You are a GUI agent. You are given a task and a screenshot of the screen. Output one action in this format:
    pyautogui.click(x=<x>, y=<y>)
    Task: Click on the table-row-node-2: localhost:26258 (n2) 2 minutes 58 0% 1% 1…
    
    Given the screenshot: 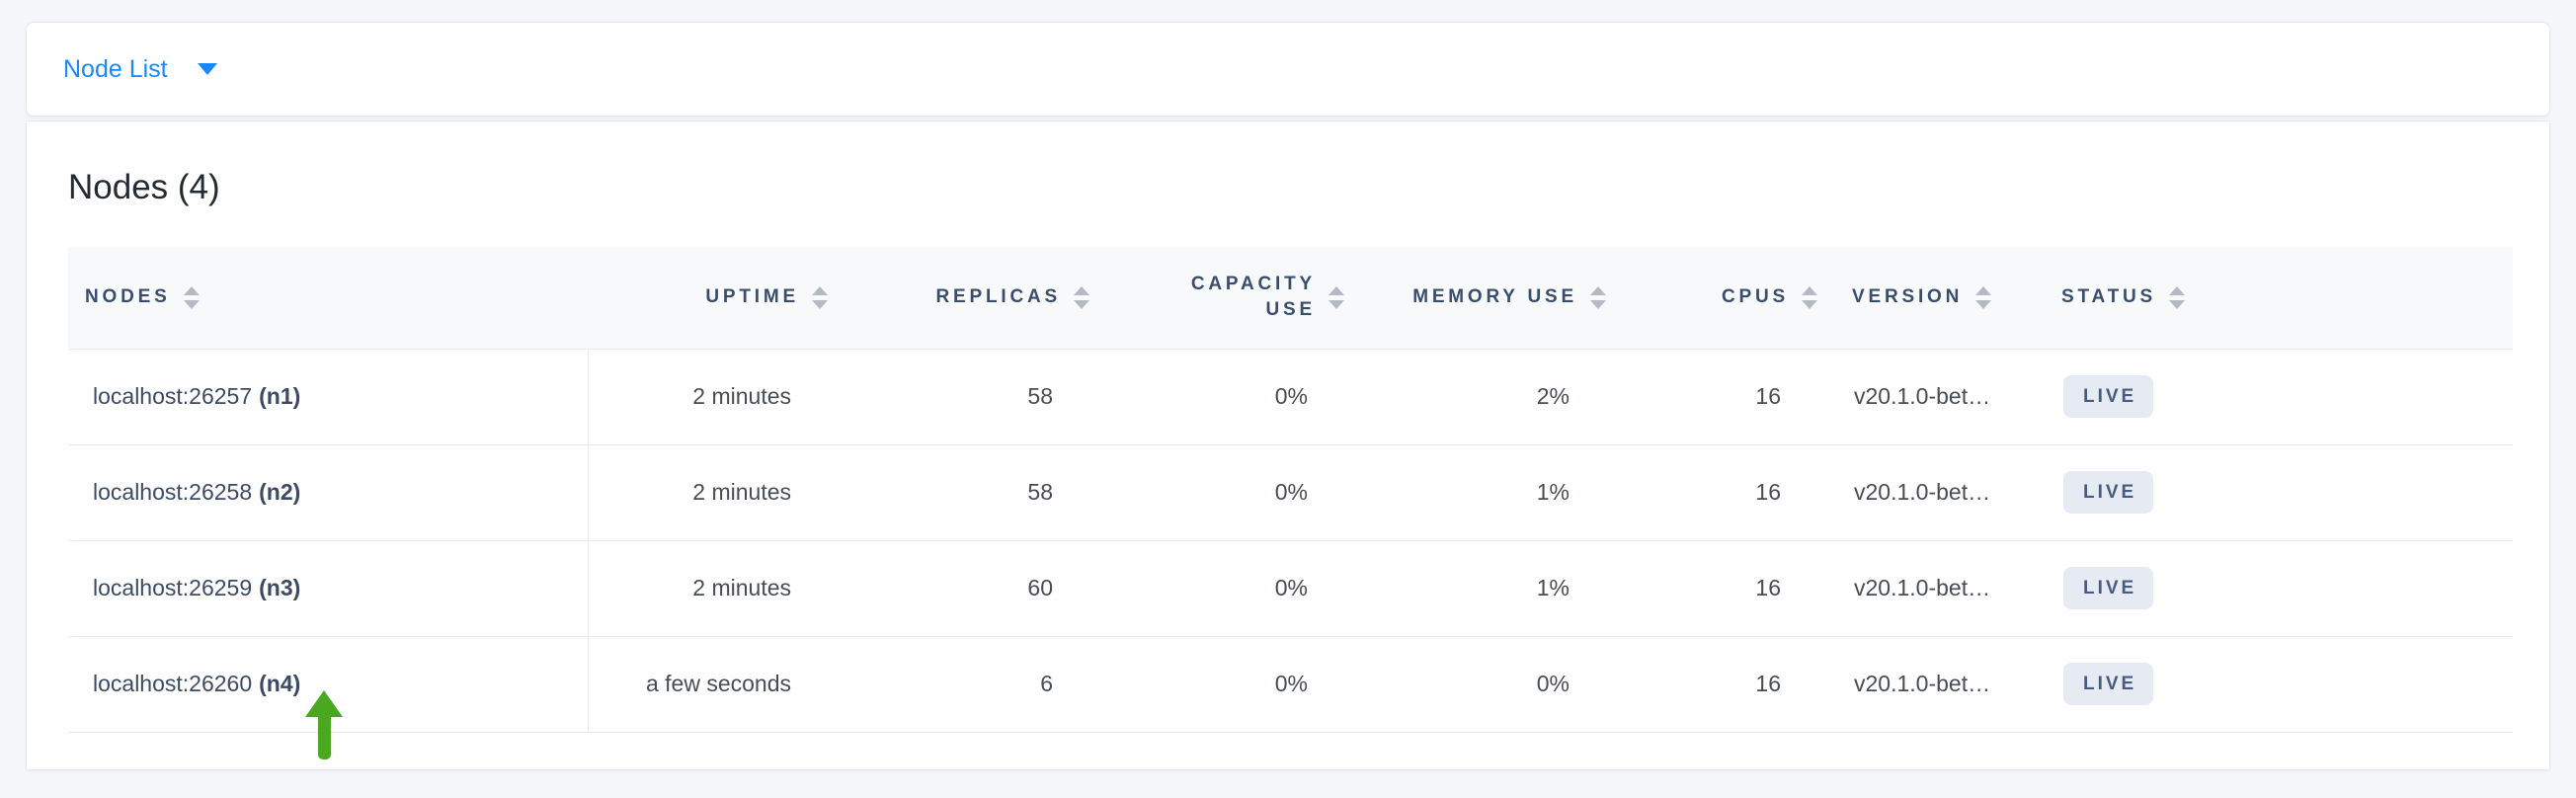 What is the action you would take?
    pyautogui.click(x=1290, y=491)
    